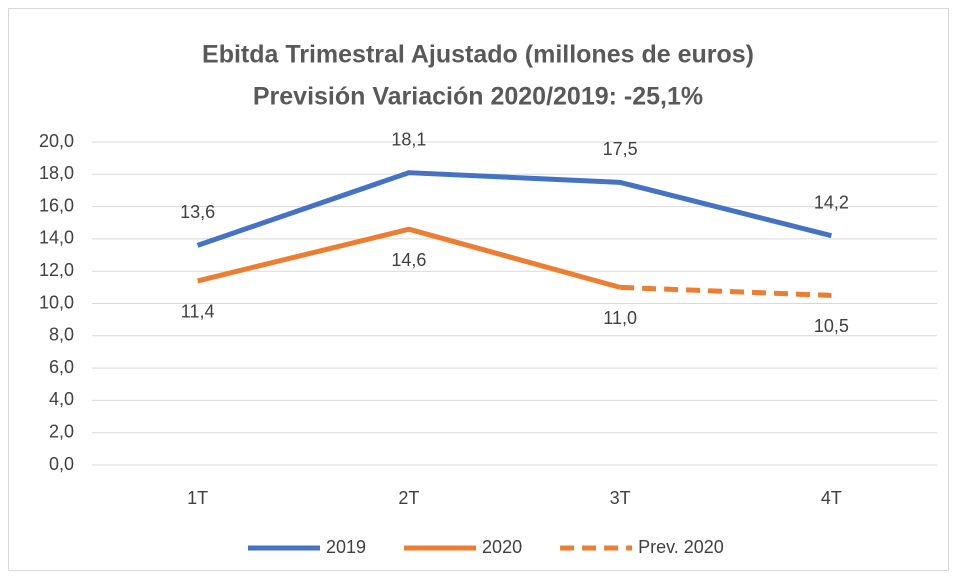 This screenshot has height=579, width=957. What do you see at coordinates (56, 238) in the screenshot?
I see `y-tick-label: 14,0` at bounding box center [56, 238].